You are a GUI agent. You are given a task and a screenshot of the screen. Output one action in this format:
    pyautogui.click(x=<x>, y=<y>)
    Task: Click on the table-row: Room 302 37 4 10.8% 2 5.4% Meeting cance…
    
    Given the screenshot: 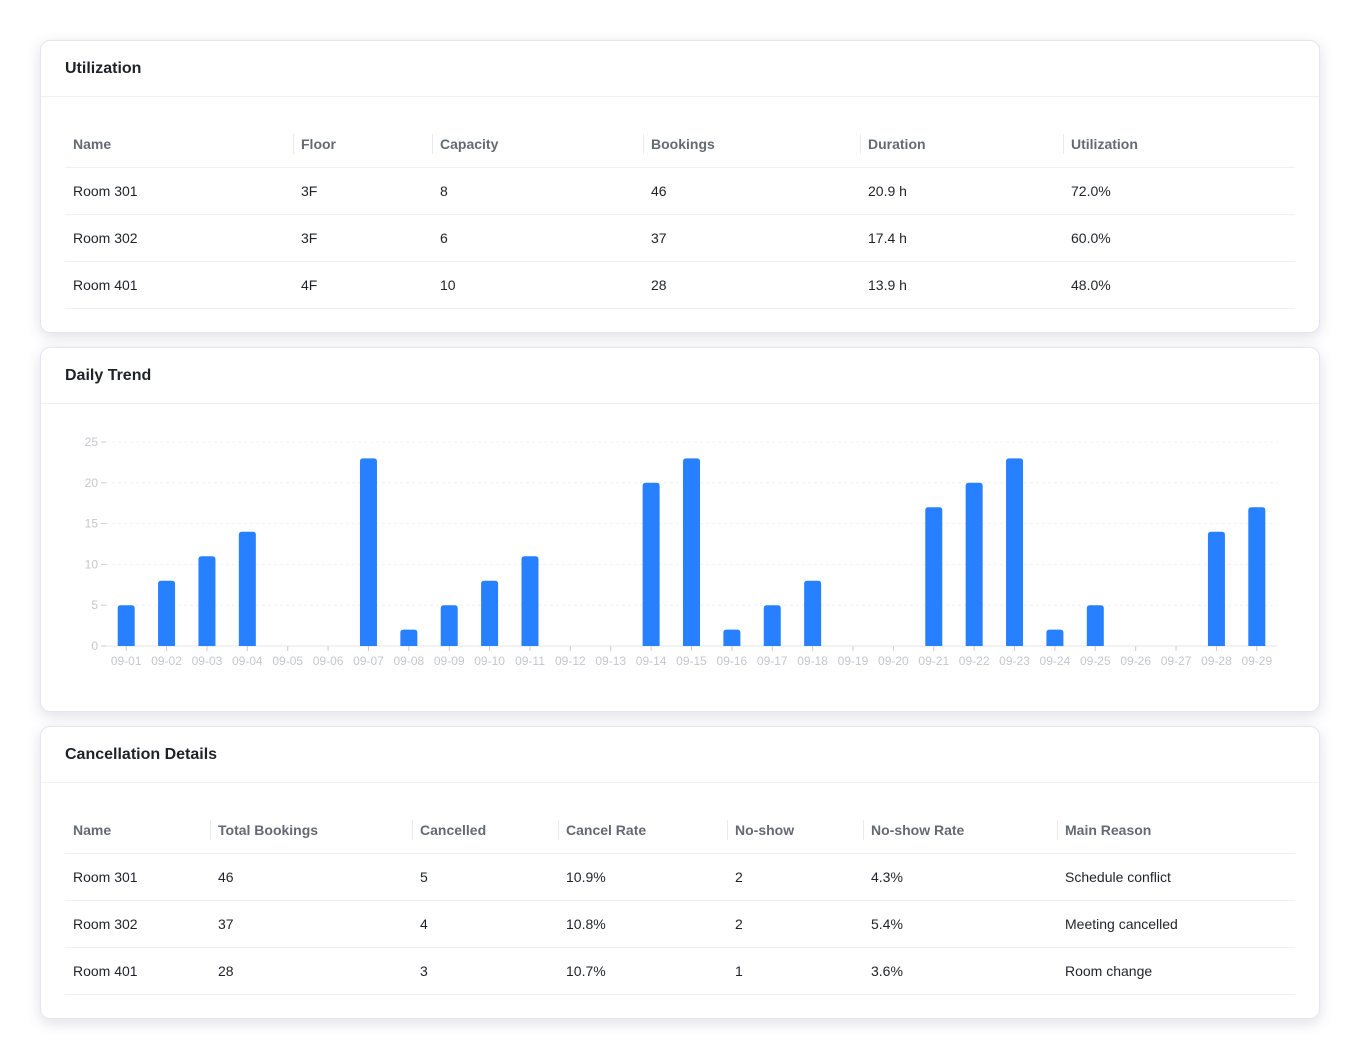 What is the action you would take?
    pyautogui.click(x=680, y=924)
    